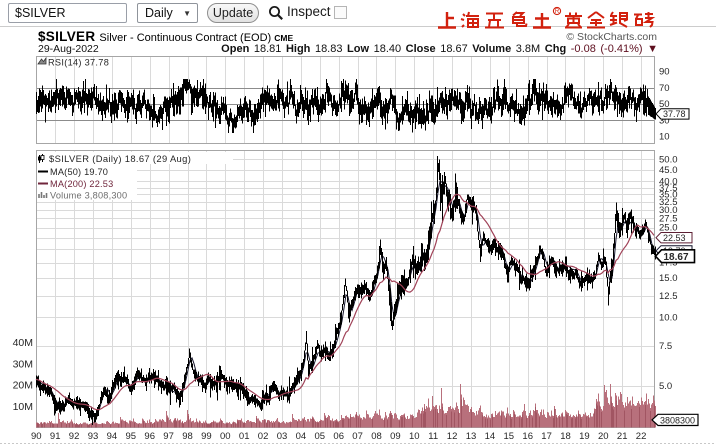 The width and height of the screenshot is (716, 445). Describe the element at coordinates (668, 182) in the screenshot. I see `svg-text: 40.0` at that location.